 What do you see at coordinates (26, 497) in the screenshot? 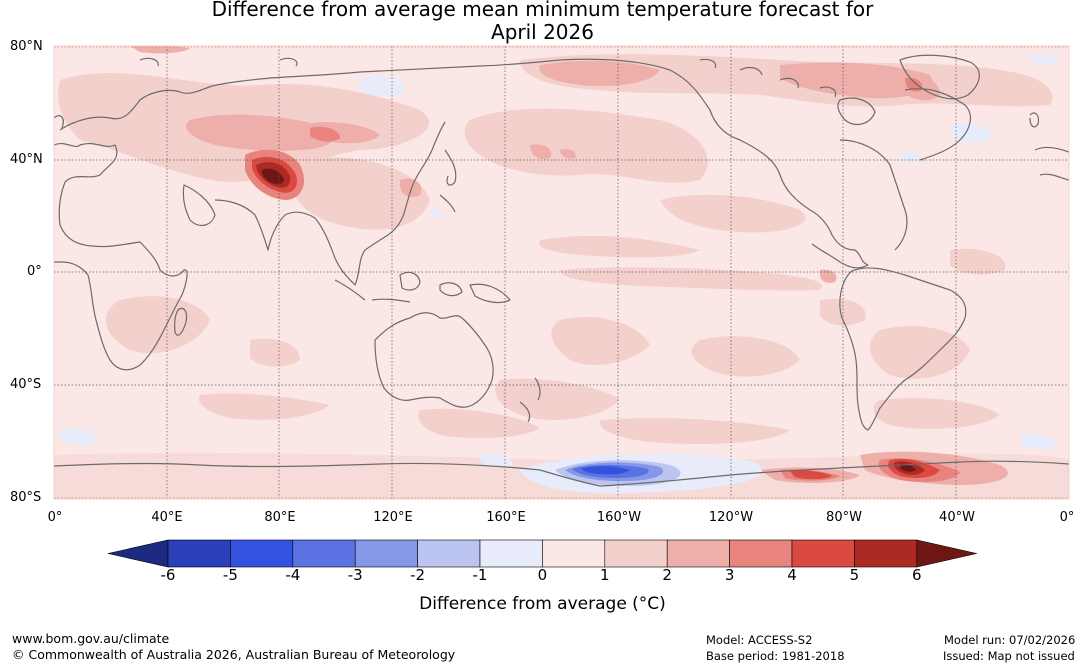
I see `lat-label-80s: 80°S` at bounding box center [26, 497].